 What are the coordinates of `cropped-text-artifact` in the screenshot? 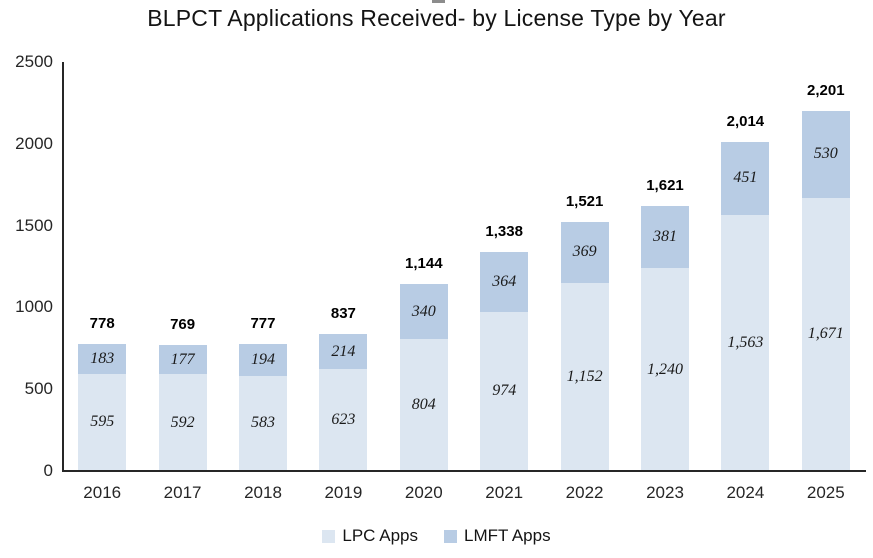 It's located at (438, 1).